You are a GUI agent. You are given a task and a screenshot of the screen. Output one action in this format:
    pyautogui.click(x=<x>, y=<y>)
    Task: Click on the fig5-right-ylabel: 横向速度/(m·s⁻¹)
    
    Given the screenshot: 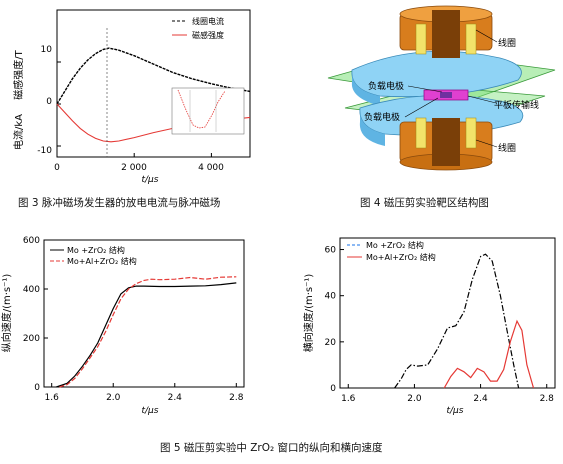 What is the action you would take?
    pyautogui.click(x=308, y=313)
    